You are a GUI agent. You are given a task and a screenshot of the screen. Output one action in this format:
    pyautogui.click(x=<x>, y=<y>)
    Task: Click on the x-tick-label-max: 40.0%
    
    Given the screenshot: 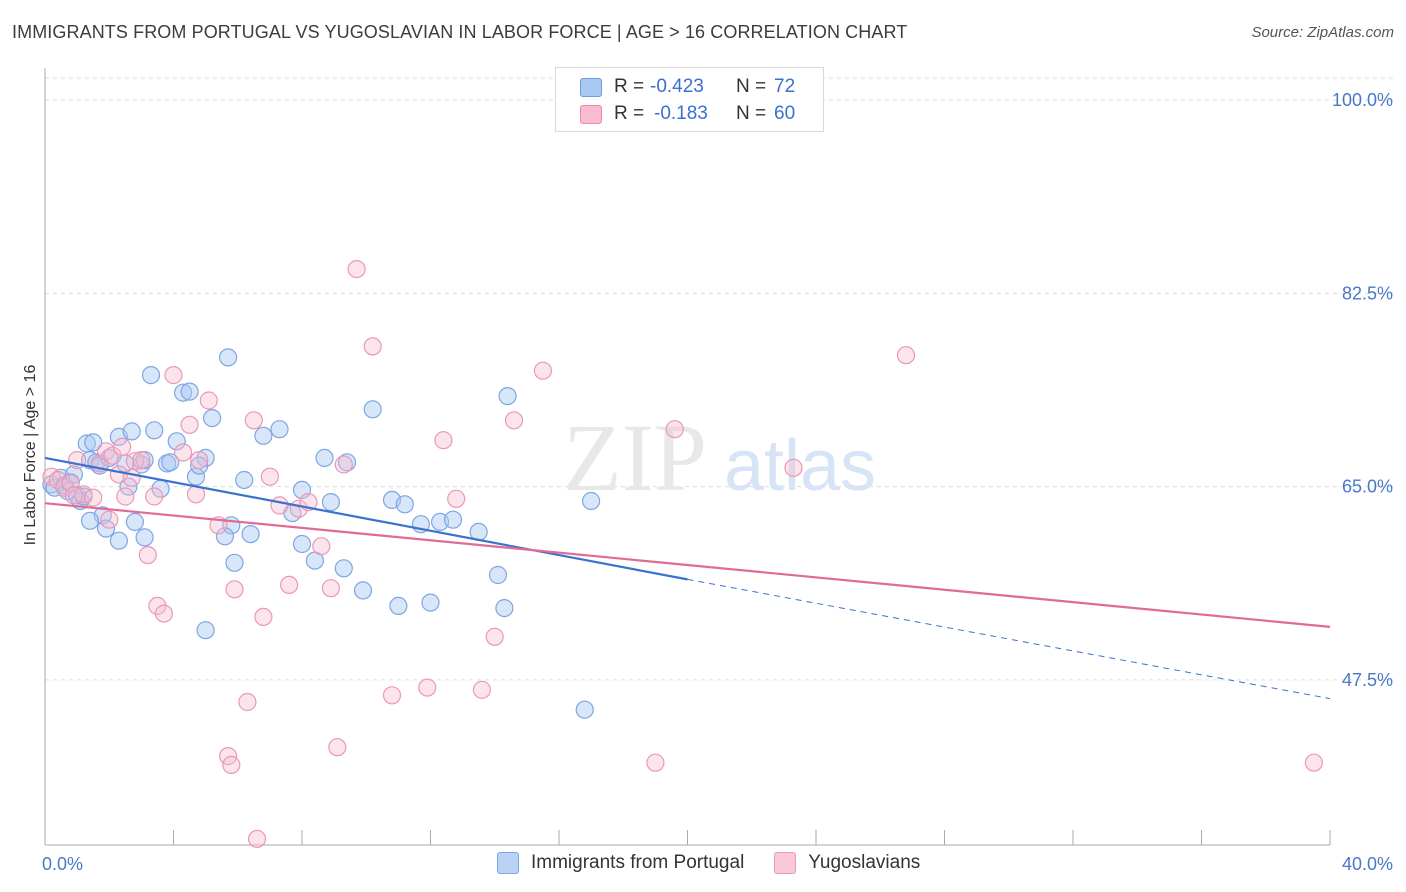 What is the action you would take?
    pyautogui.click(x=1367, y=864)
    